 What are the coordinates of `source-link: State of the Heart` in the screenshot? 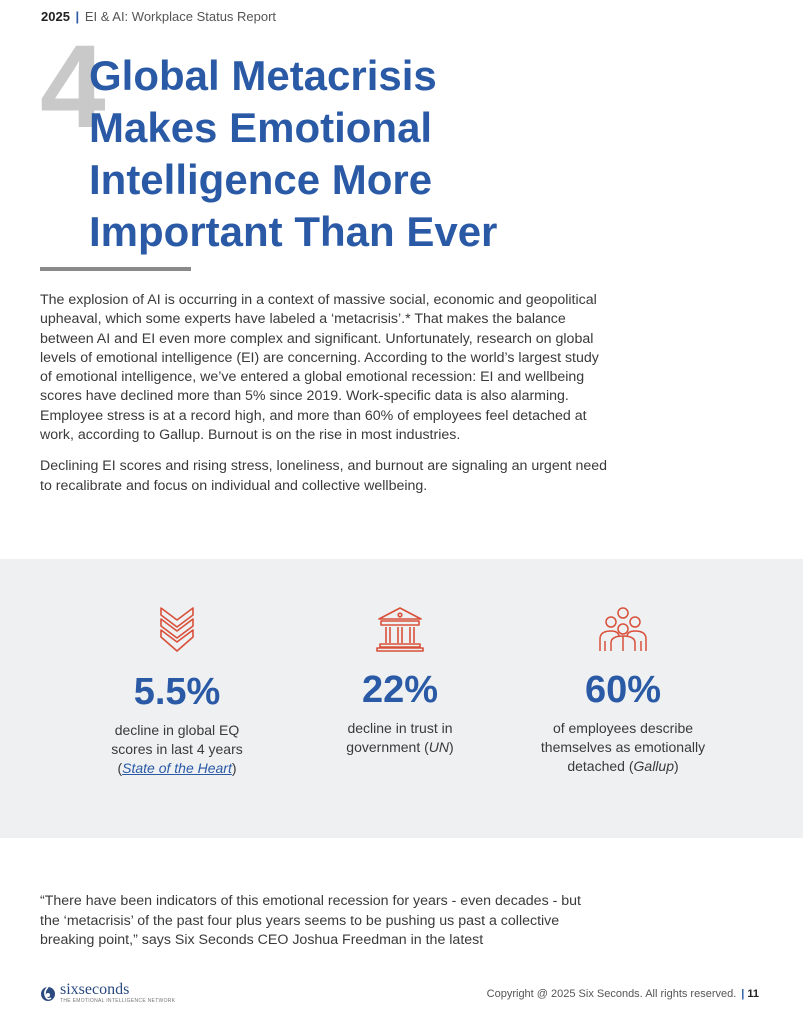 It's located at (177, 768).